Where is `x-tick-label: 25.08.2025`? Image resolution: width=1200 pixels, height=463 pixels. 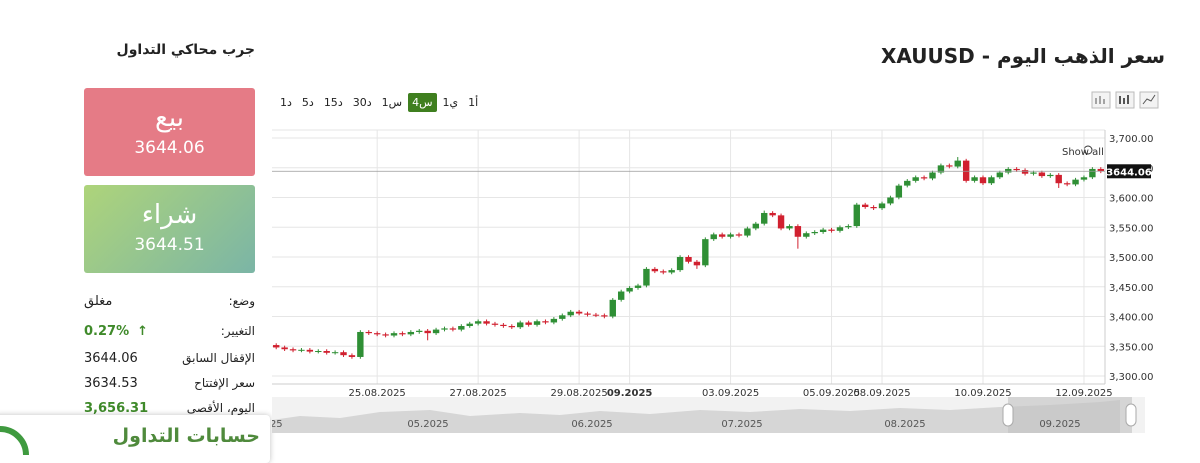 x-tick-label: 25.08.2025 is located at coordinates (377, 393).